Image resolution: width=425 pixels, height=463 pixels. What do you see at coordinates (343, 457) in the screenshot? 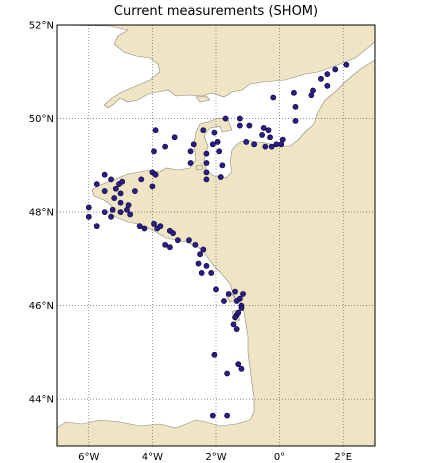
I see `lon-tick-label: 2°E` at bounding box center [343, 457].